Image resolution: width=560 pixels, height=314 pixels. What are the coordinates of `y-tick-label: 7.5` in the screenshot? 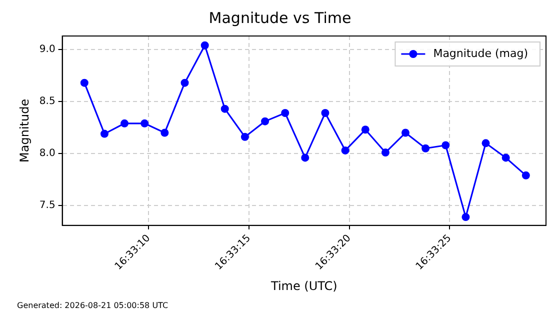 It's located at (47, 206).